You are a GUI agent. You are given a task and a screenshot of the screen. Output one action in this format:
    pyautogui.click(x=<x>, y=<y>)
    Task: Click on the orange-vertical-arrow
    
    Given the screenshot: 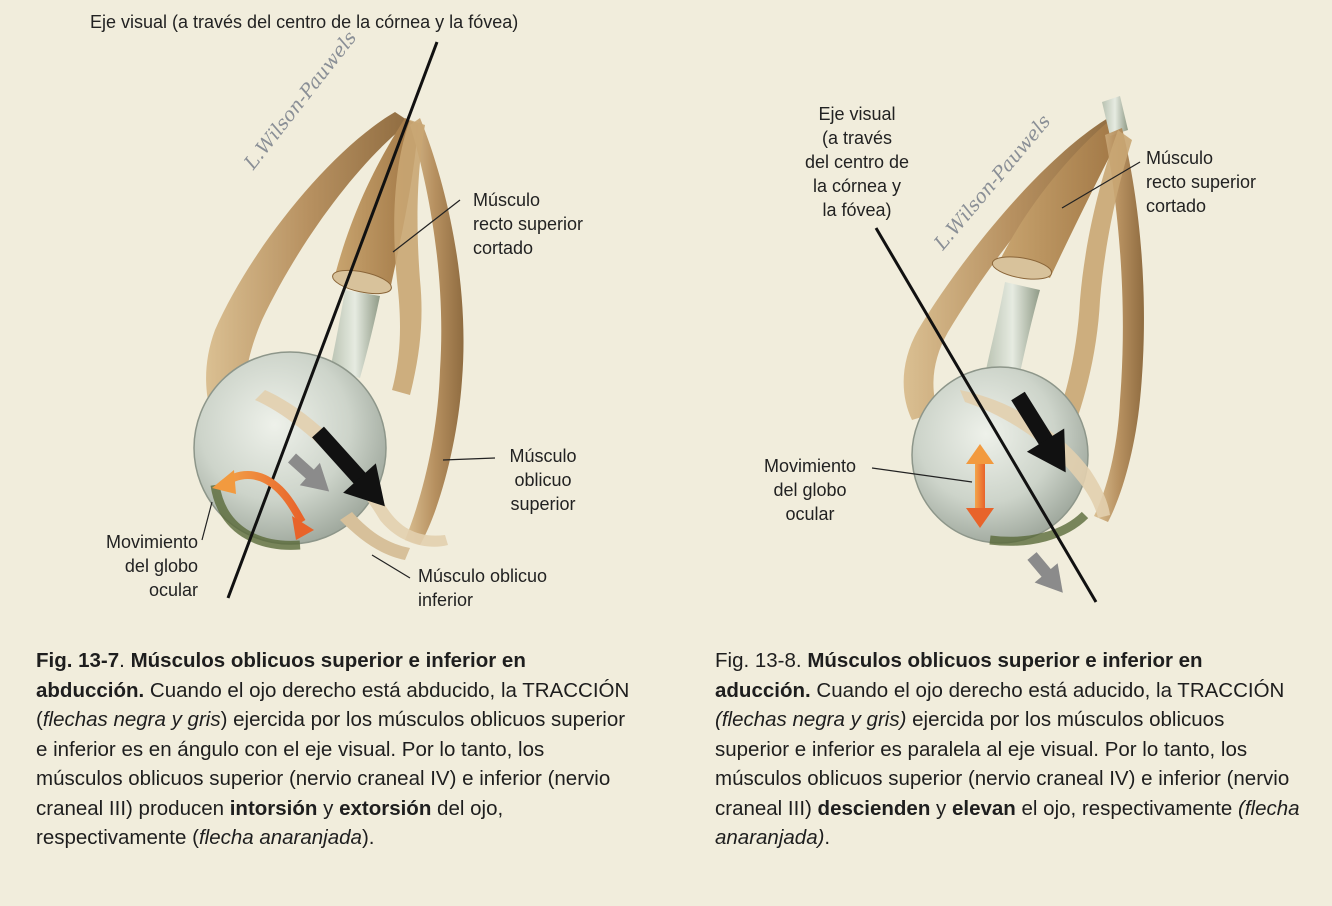 What is the action you would take?
    pyautogui.click(x=980, y=486)
    